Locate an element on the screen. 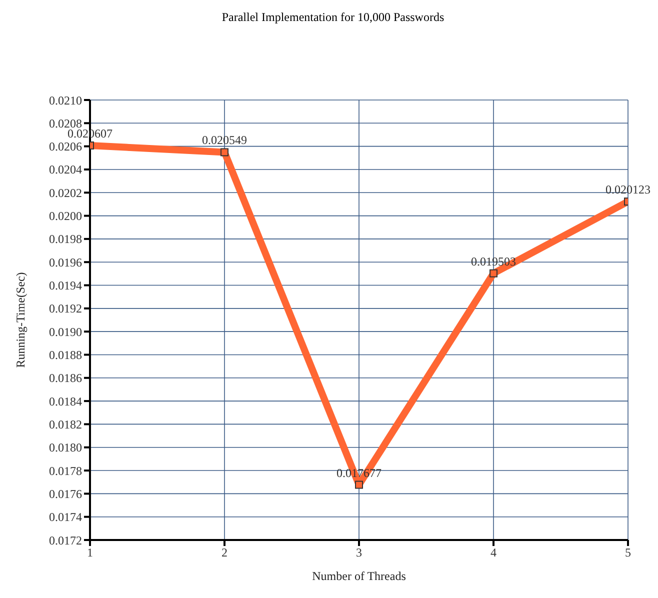  y-tick-label: 0.0198 is located at coordinates (65, 239).